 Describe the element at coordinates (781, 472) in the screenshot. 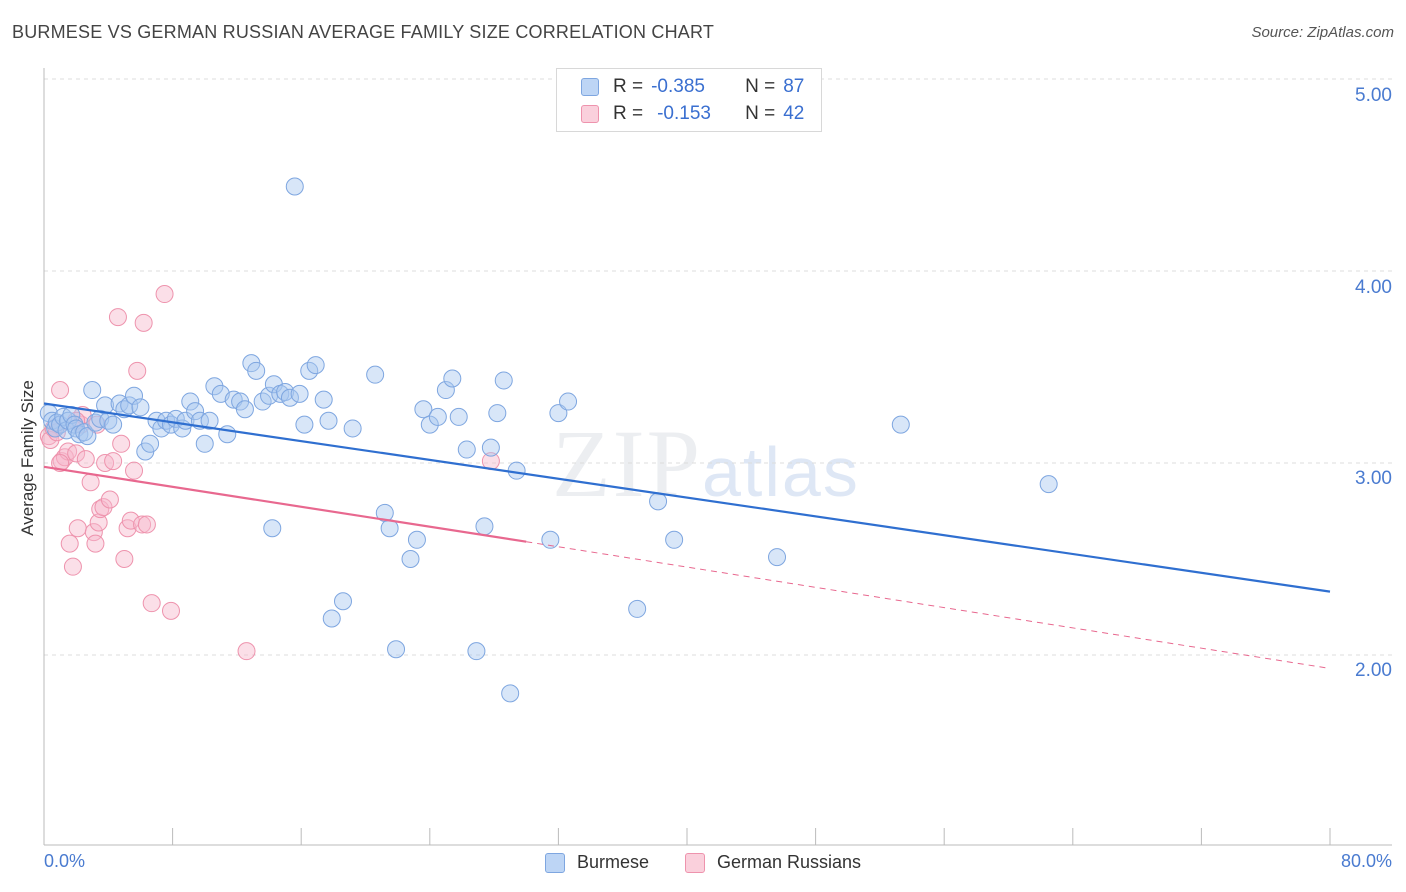

I see `watermark-atlas: atlas` at that location.